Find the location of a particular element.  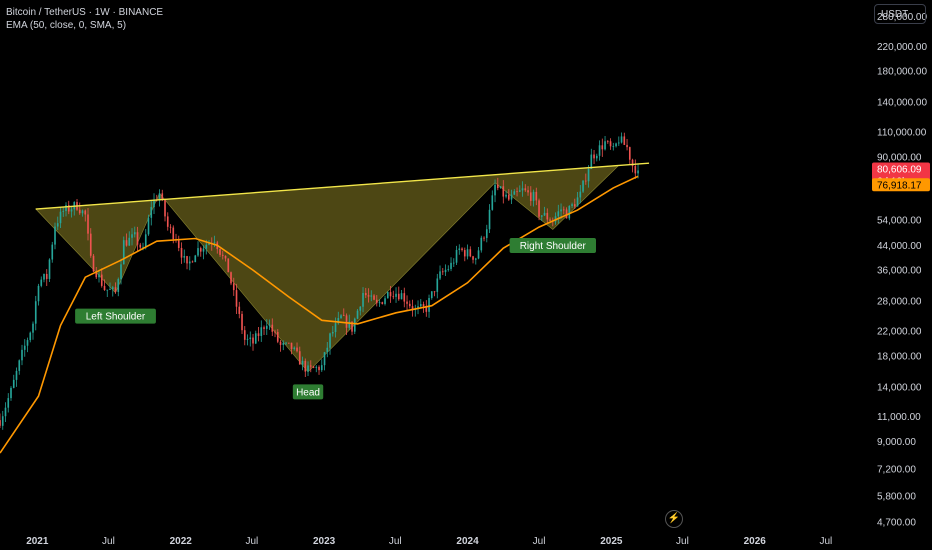

price-tick-label: 9,000.00 is located at coordinates (896, 442).